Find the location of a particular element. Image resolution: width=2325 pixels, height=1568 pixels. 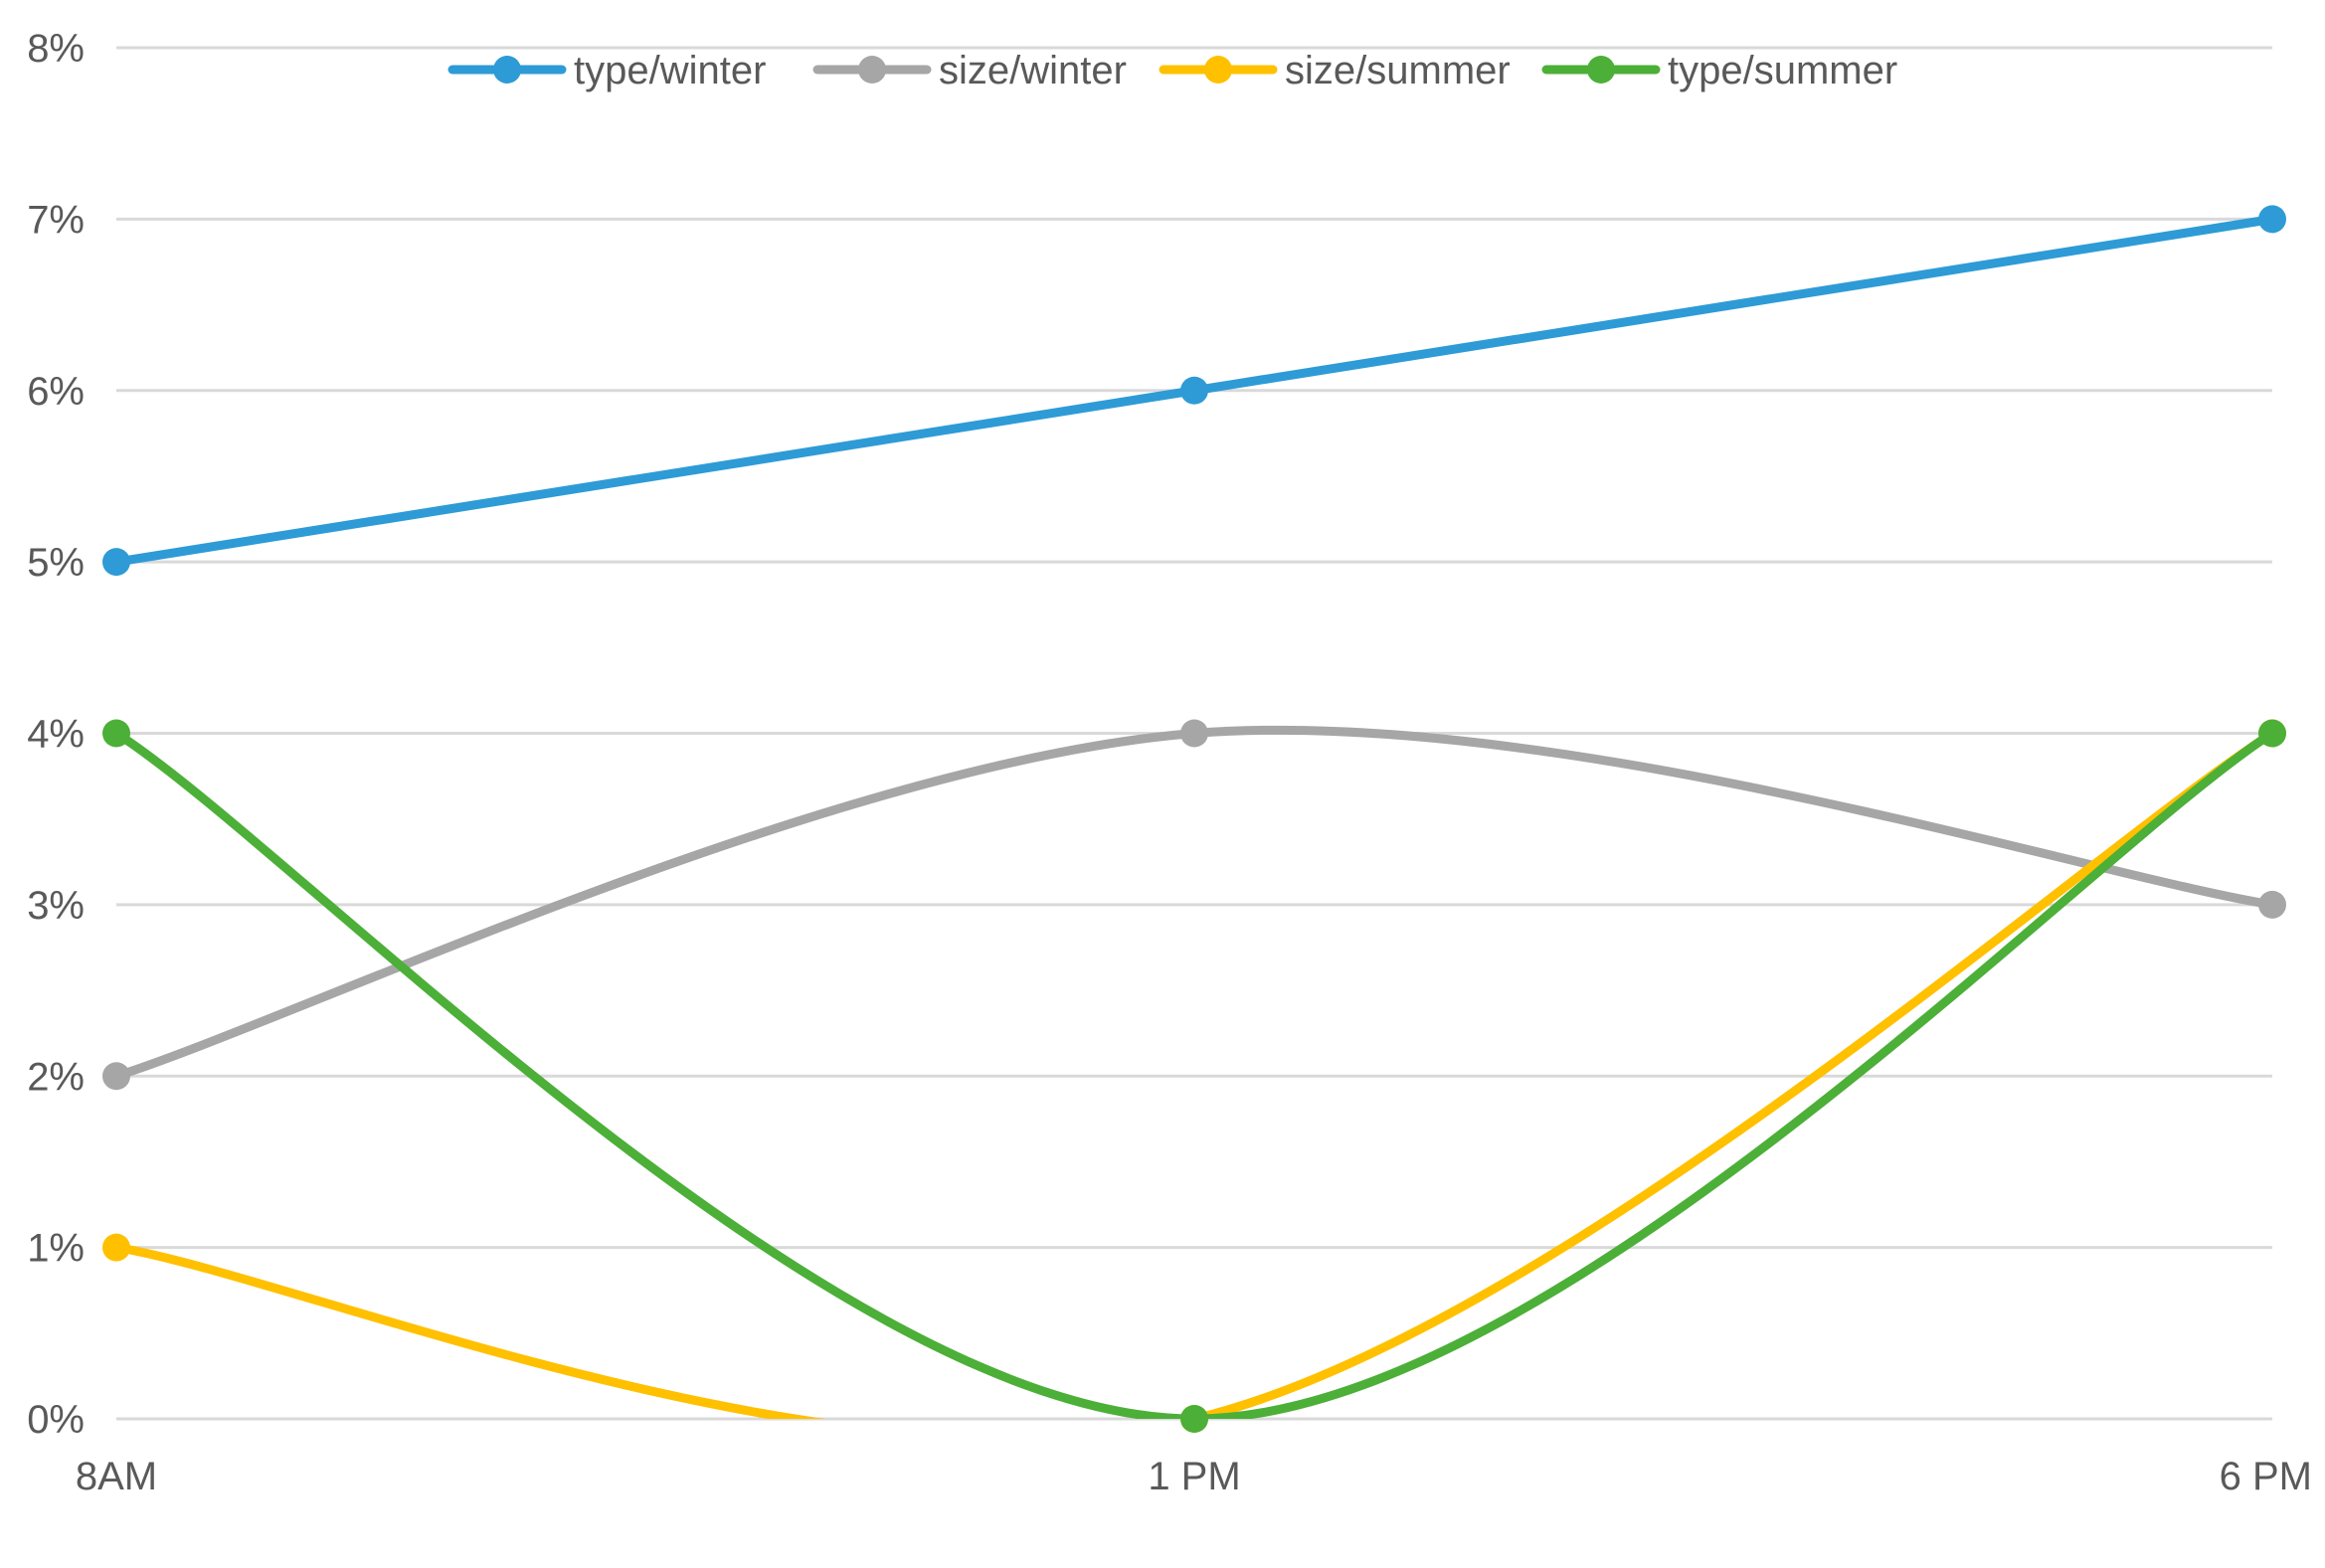

legend-label: type/winter is located at coordinates (670, 70).